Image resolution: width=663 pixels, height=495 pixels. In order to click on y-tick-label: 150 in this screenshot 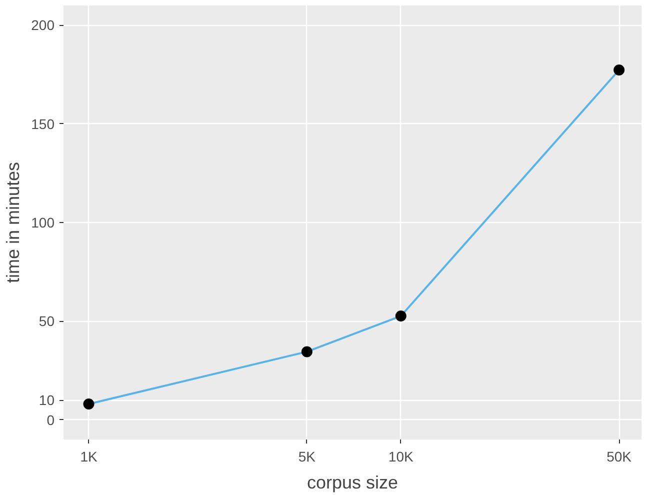, I will do `click(43, 124)`.